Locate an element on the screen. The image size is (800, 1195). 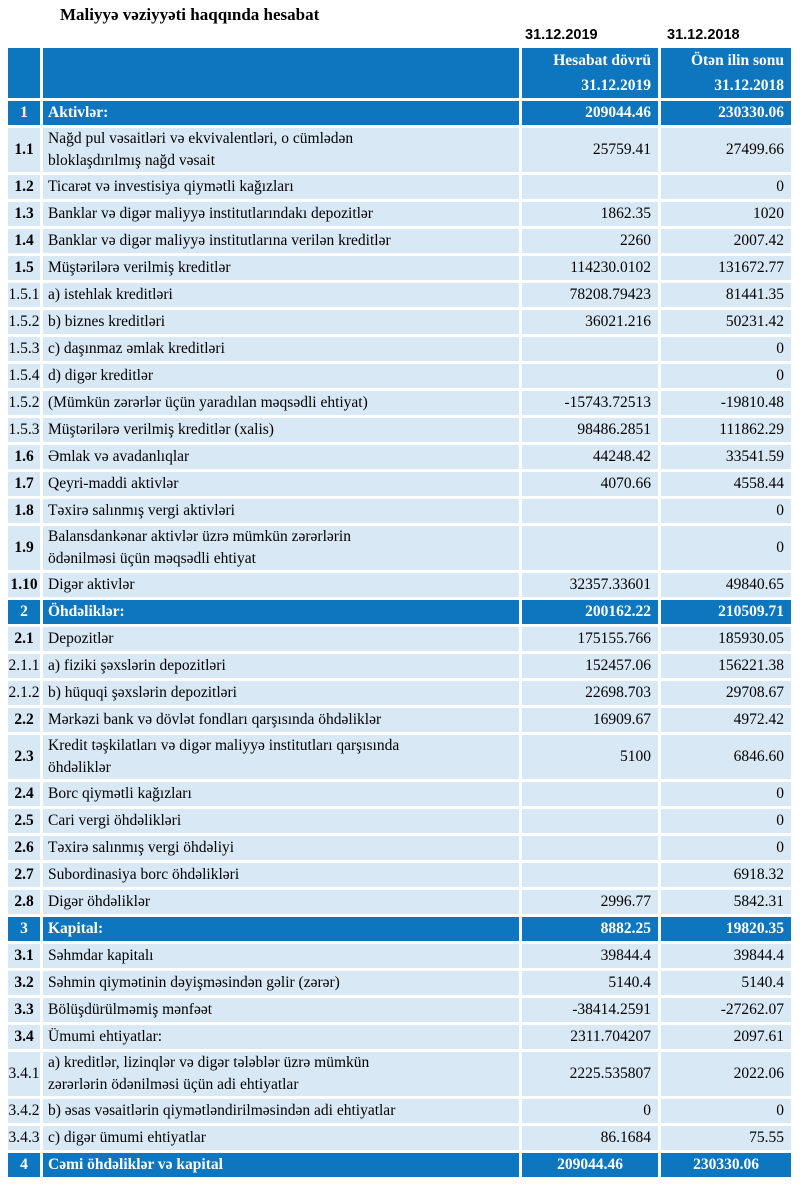
row-number: 2 is located at coordinates (24, 612).